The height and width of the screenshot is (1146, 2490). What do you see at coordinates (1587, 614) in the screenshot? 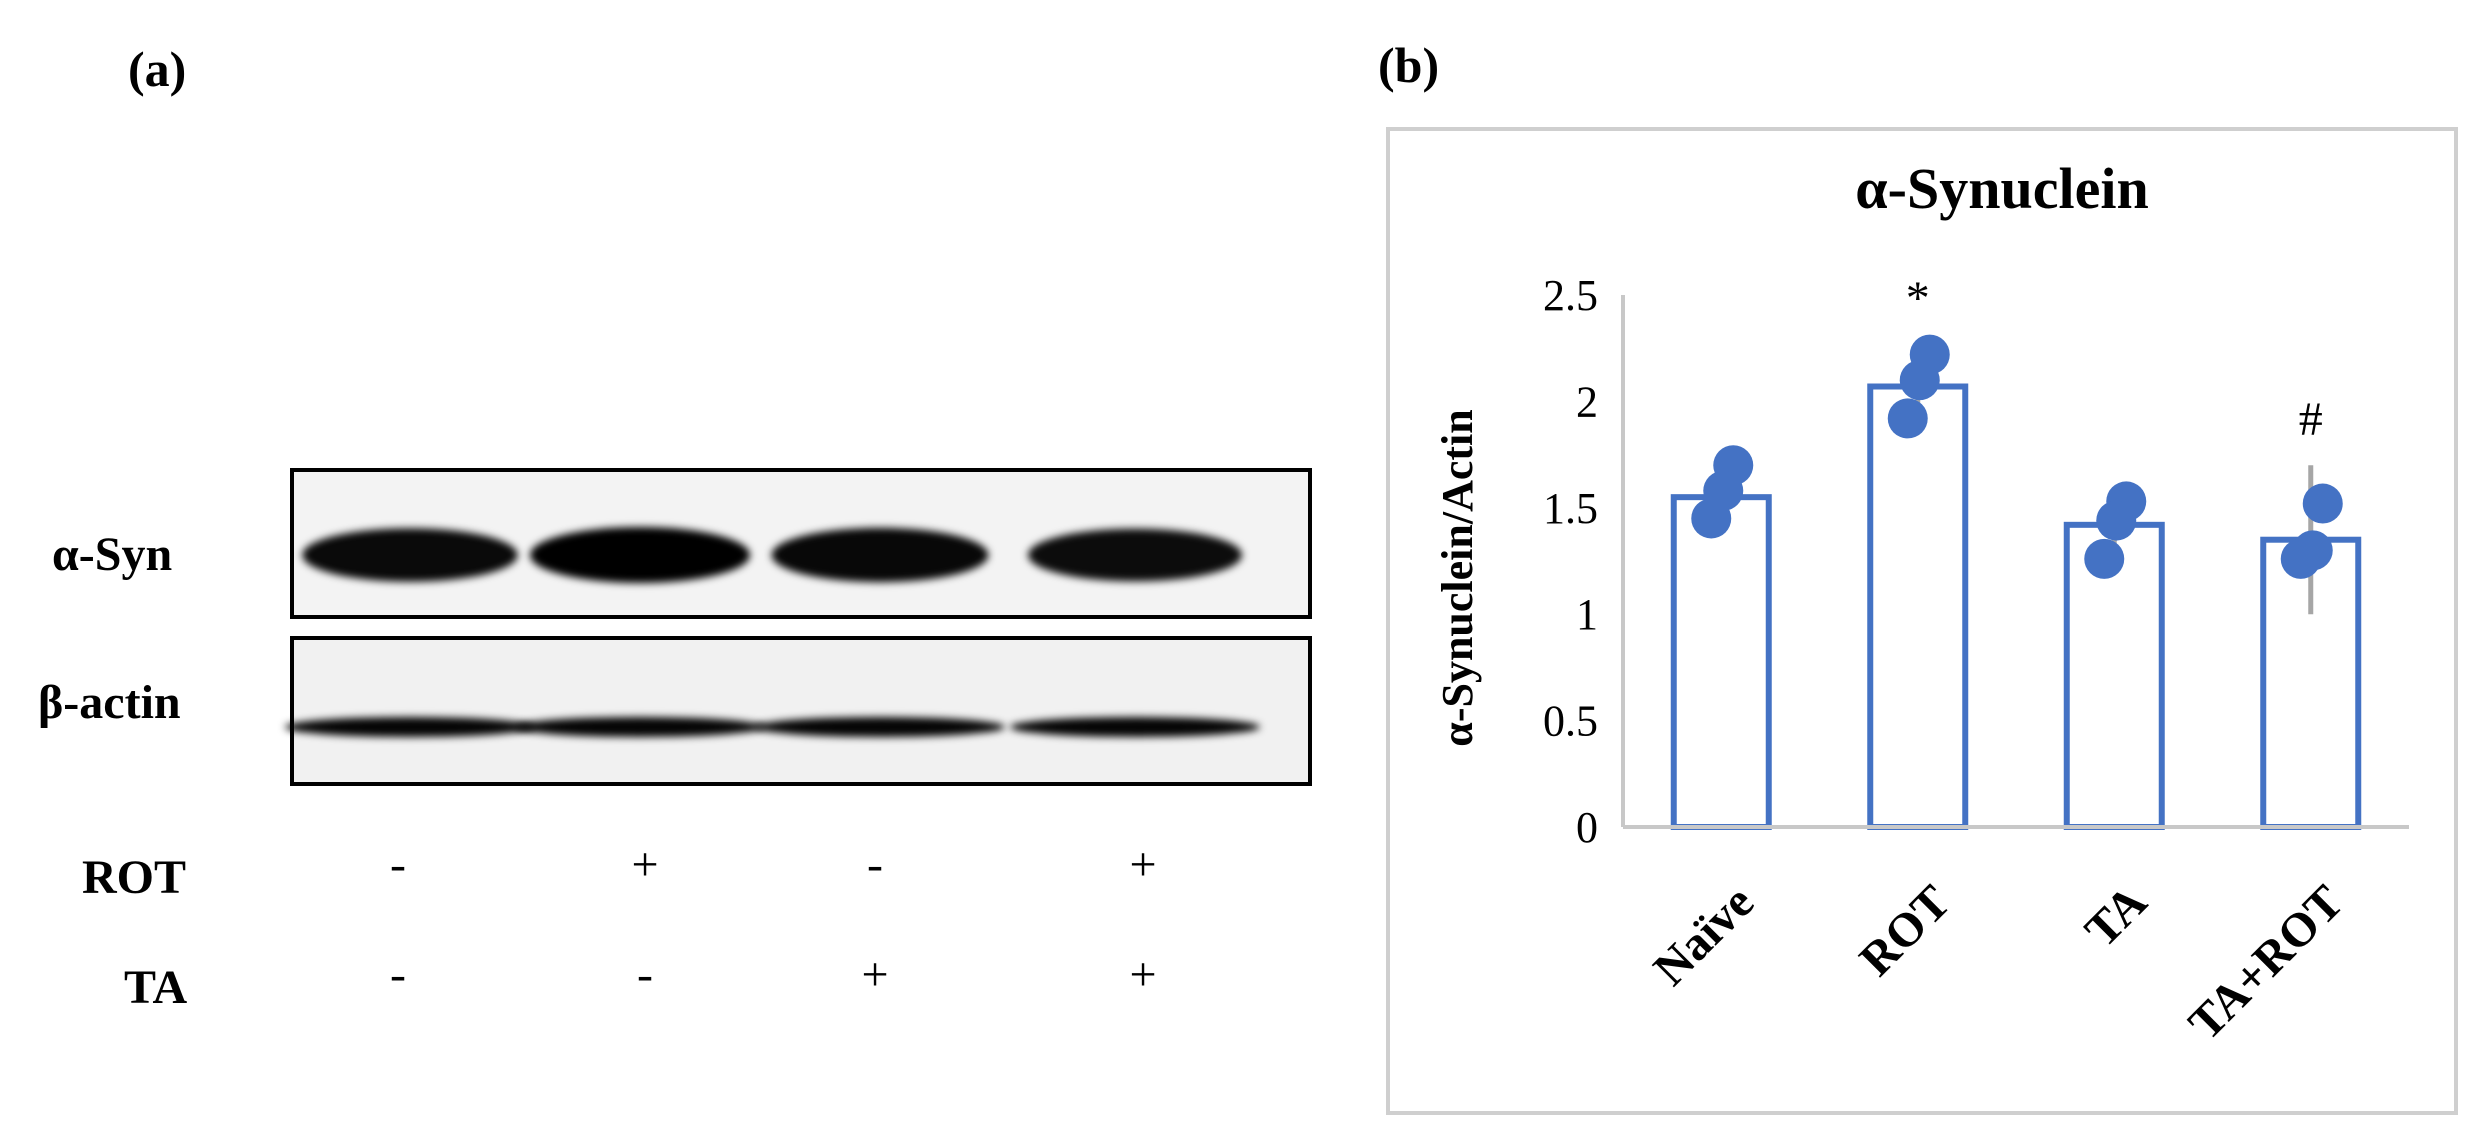
I see `y-tick-label: 1` at bounding box center [1587, 614].